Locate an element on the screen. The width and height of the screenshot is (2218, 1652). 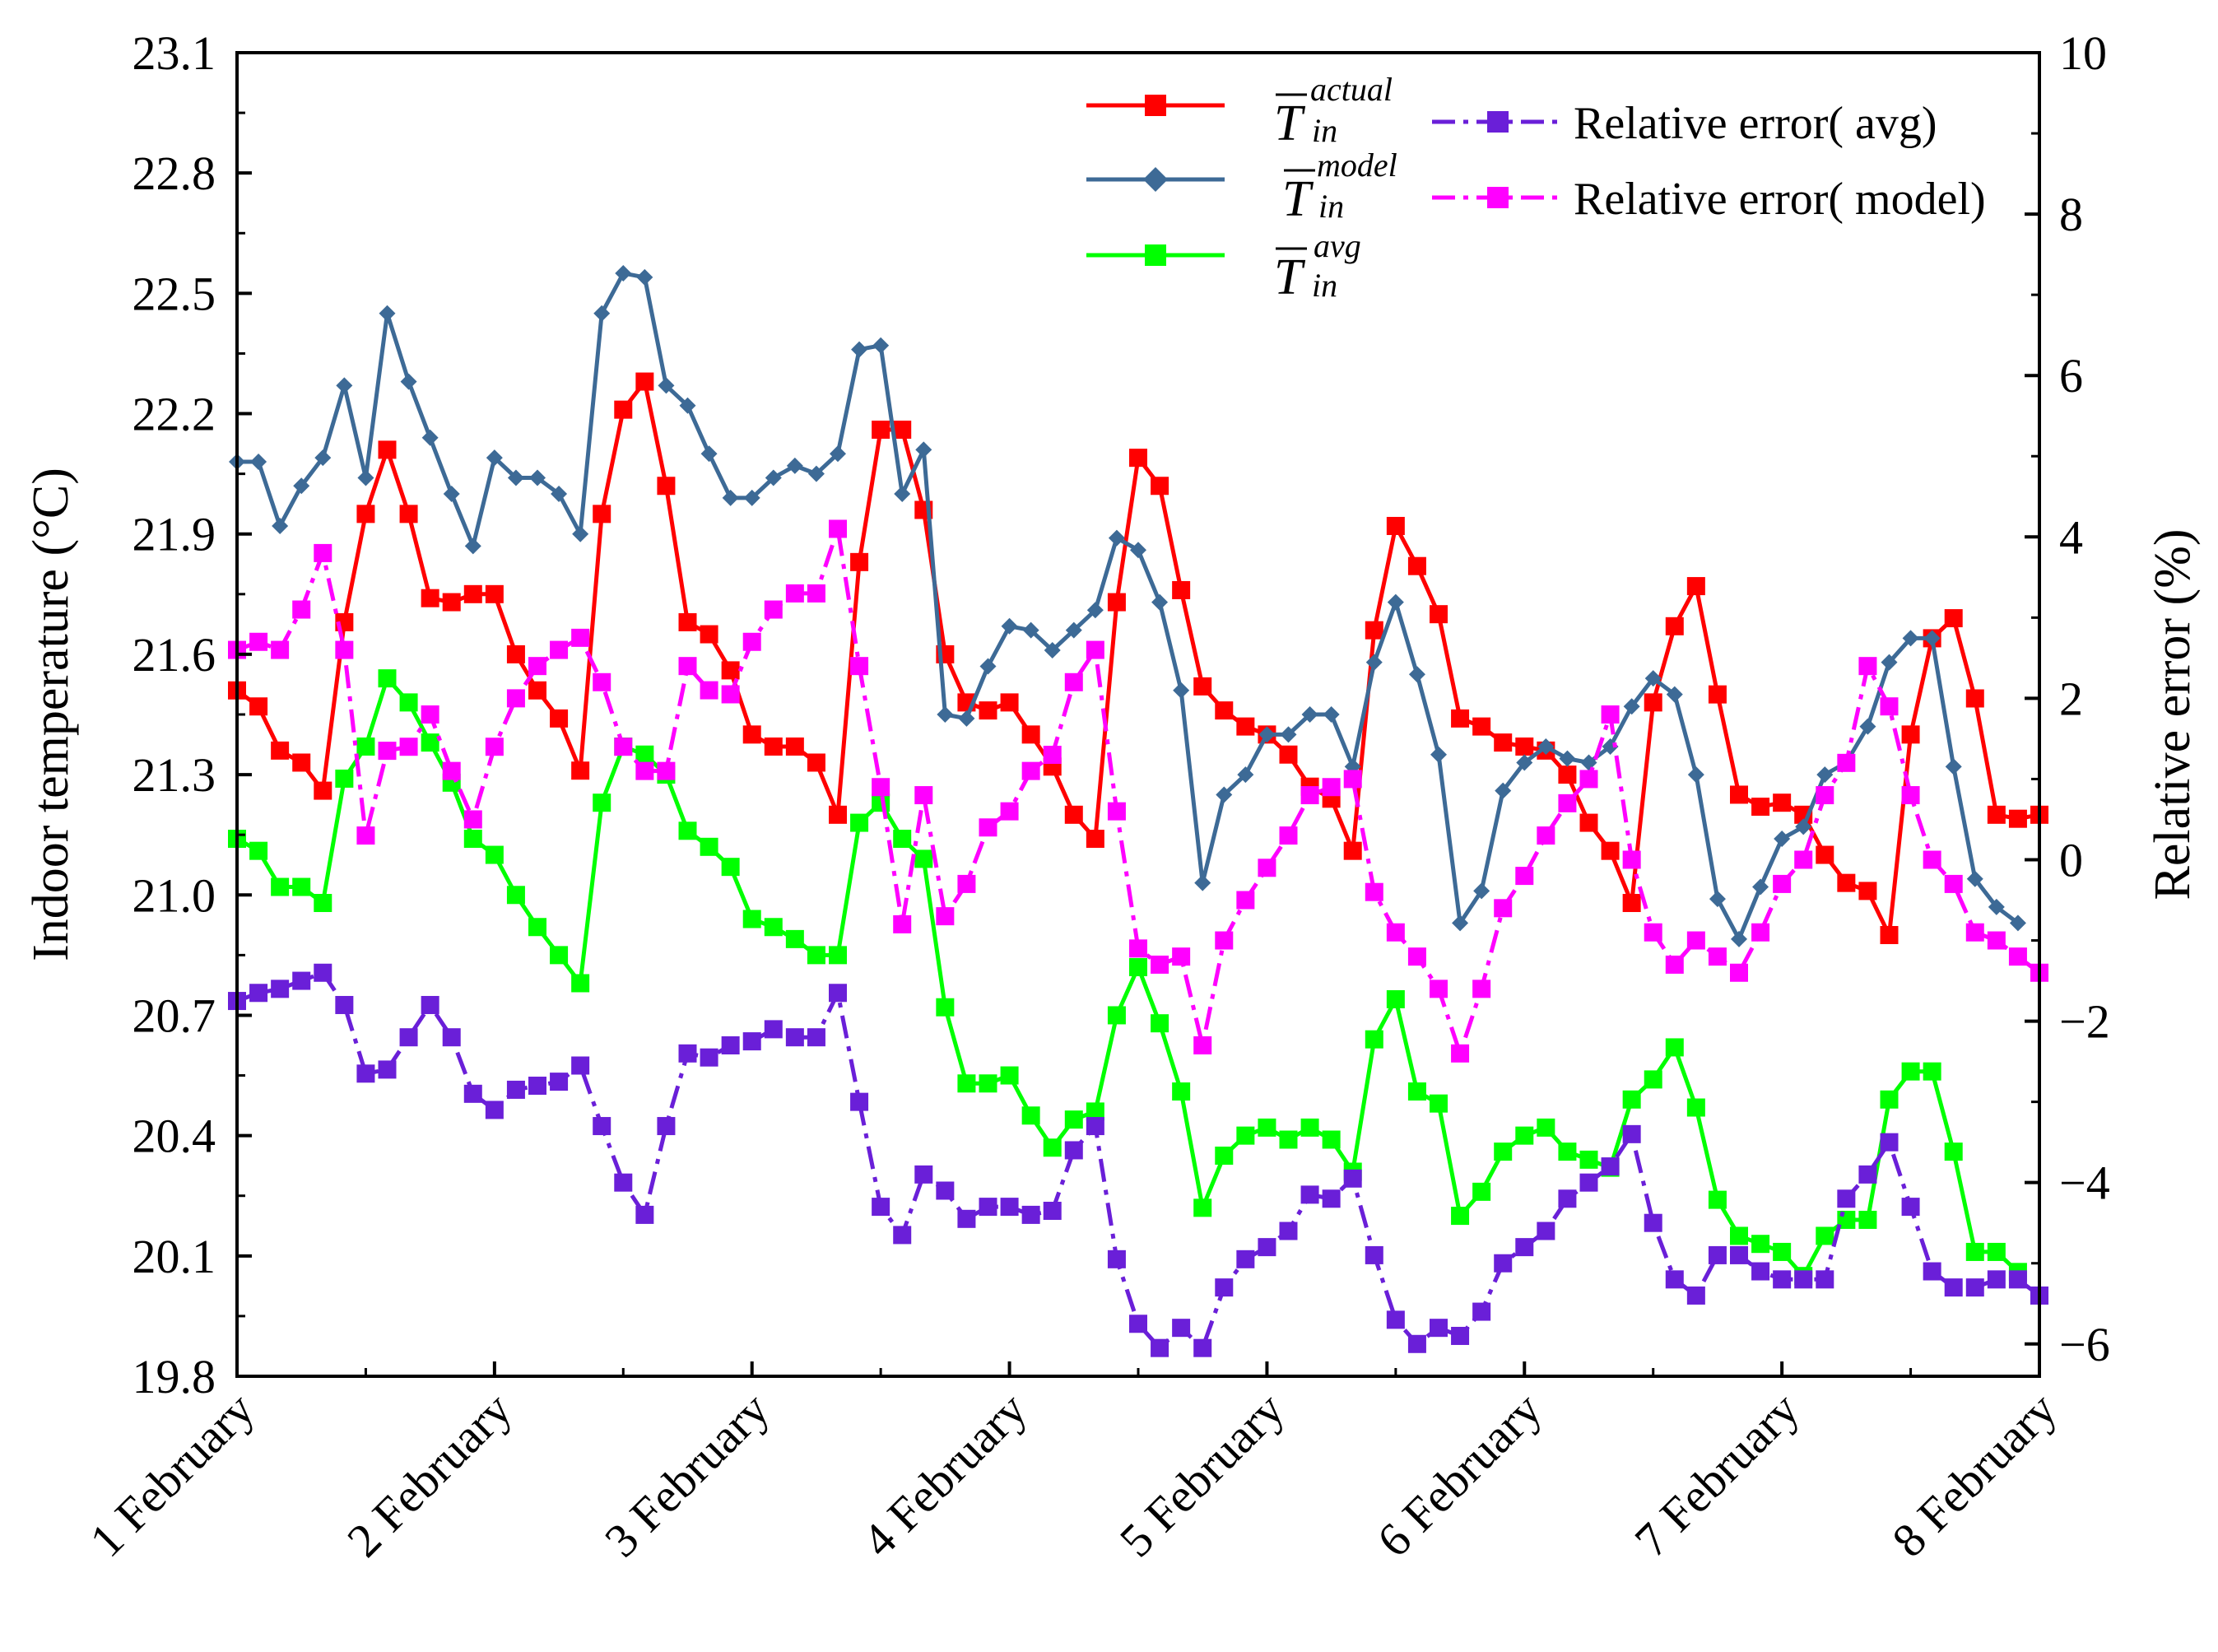
left-tick-label: 20.4 is located at coordinates (174, 1136).